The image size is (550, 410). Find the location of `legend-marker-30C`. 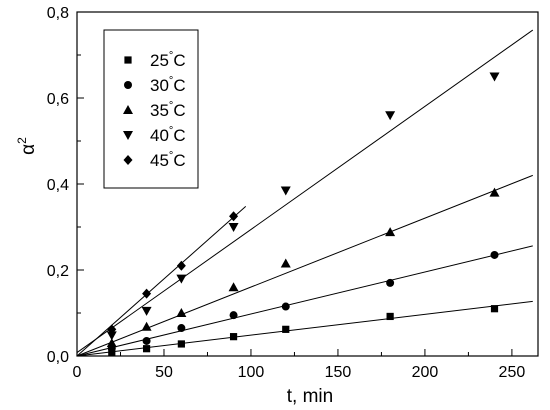

legend-marker-30C is located at coordinates (128, 85).